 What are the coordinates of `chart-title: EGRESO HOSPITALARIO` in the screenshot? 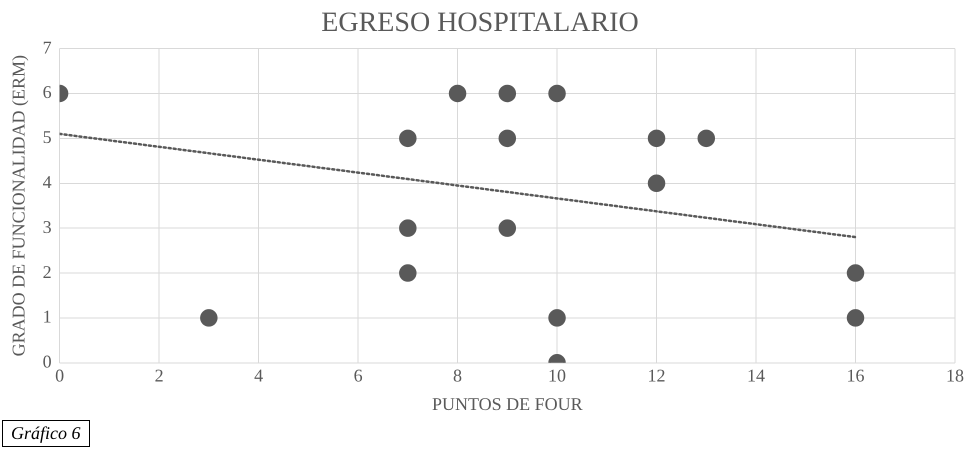 It's located at (480, 22).